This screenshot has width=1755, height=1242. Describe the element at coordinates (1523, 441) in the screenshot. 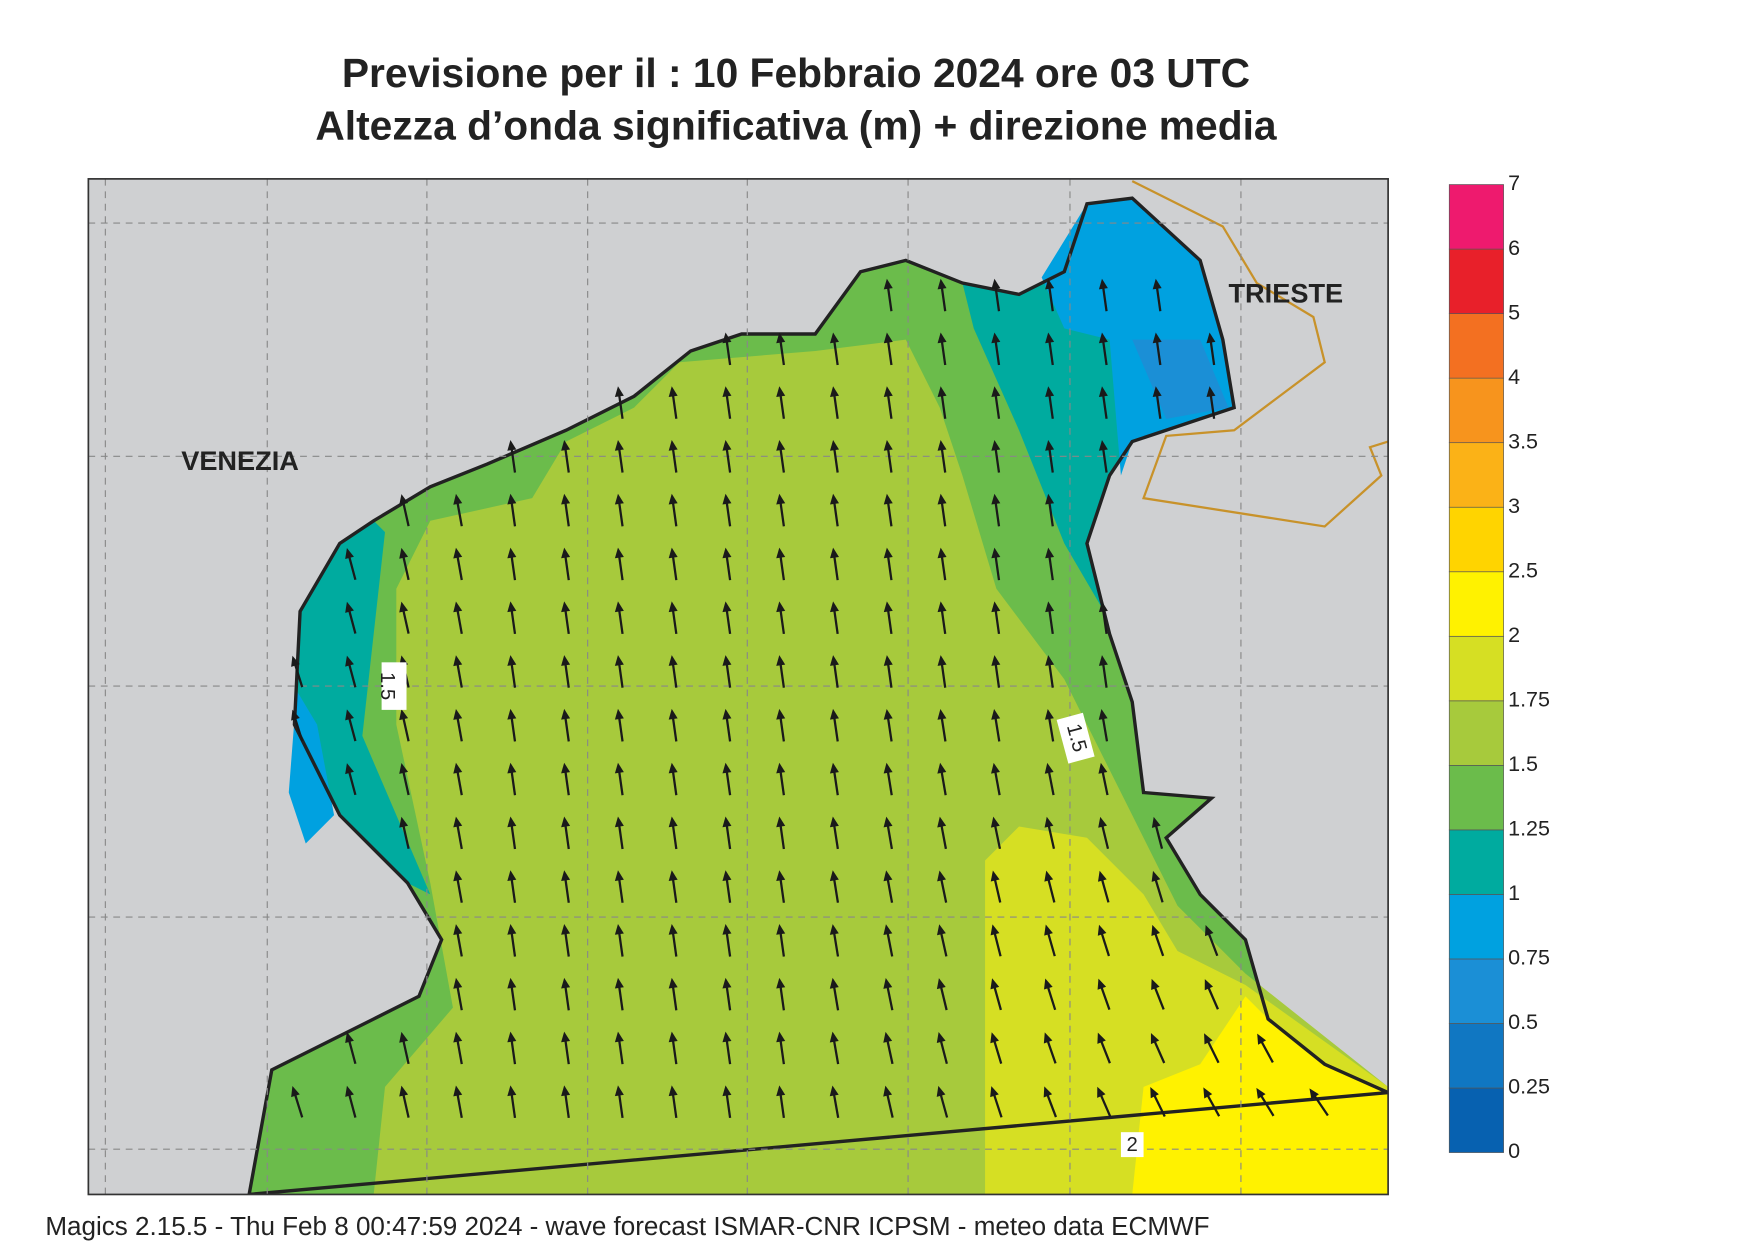

I see `colorbar-label: 3.5` at that location.